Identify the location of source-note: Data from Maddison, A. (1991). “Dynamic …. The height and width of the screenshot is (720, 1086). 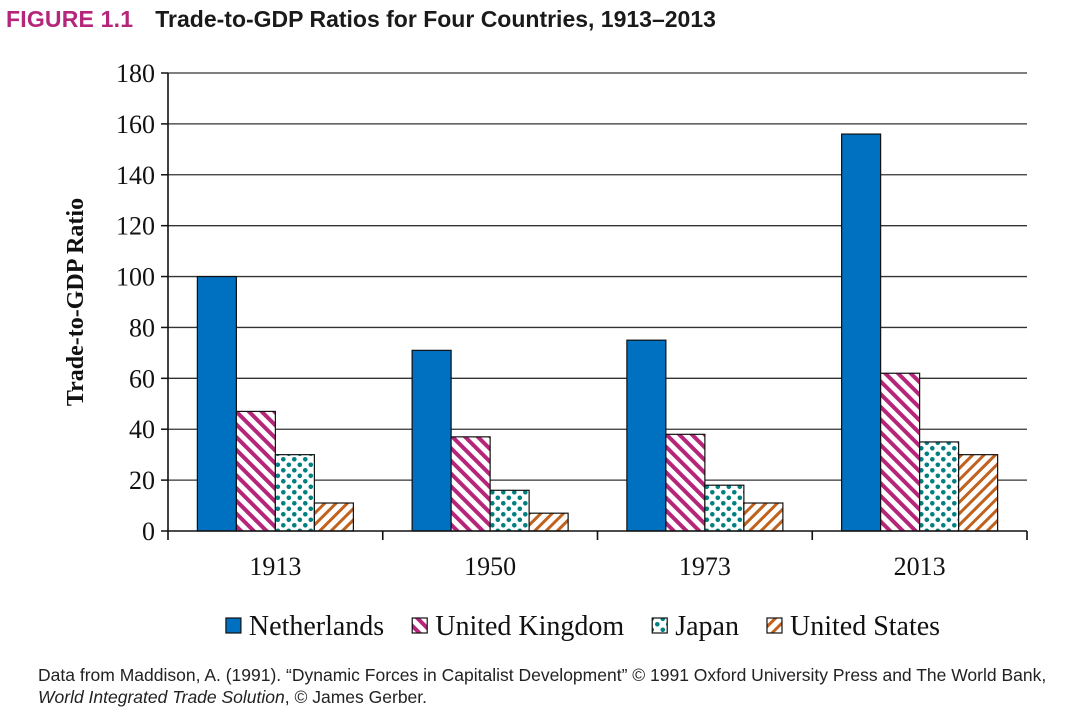
(558, 686).